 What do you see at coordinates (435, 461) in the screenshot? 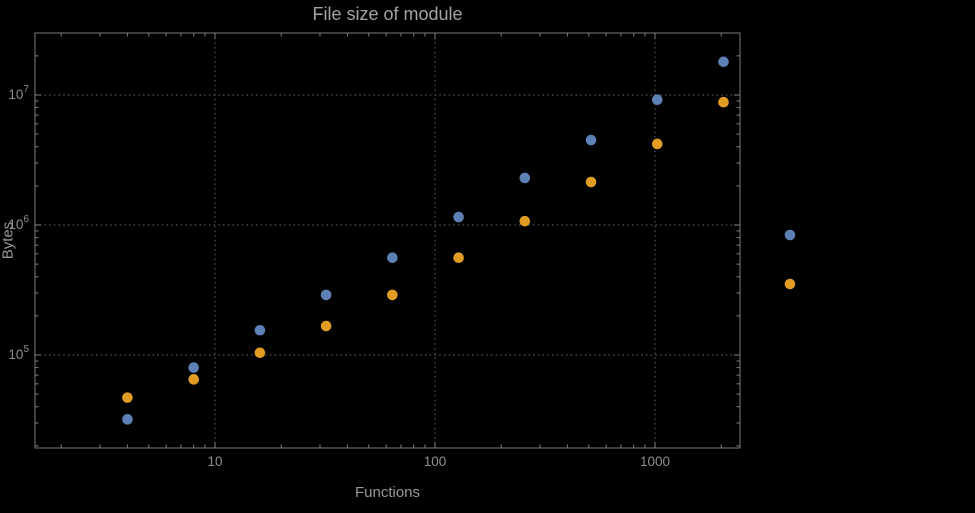
I see `x-tick-label: 100` at bounding box center [435, 461].